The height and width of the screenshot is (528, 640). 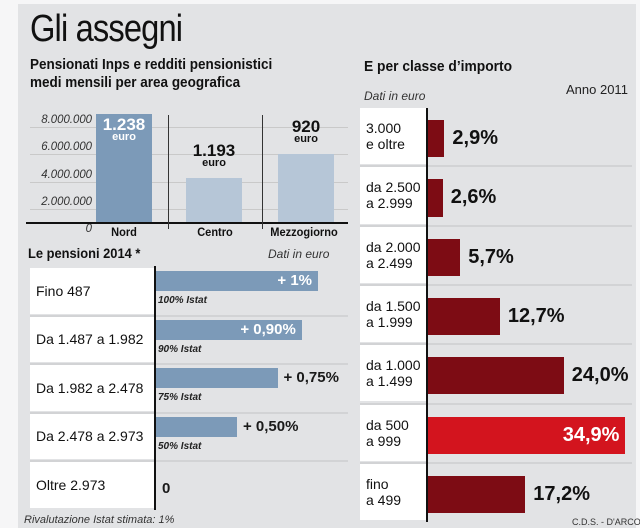 What do you see at coordinates (187, 223) in the screenshot?
I see `x-axis-line` at bounding box center [187, 223].